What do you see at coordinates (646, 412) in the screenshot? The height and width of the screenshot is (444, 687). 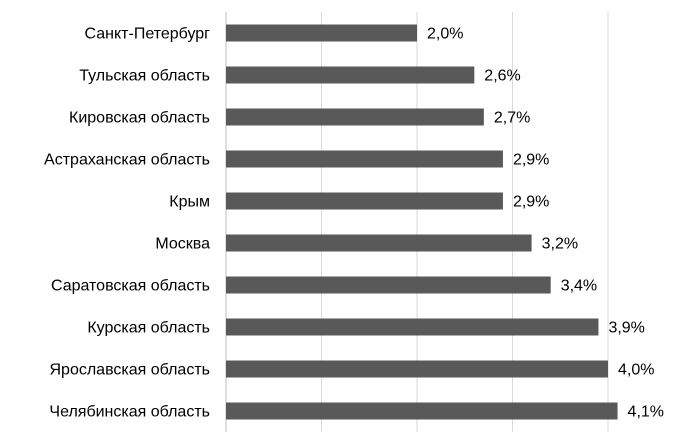 I see `data-label: 4,1%` at bounding box center [646, 412].